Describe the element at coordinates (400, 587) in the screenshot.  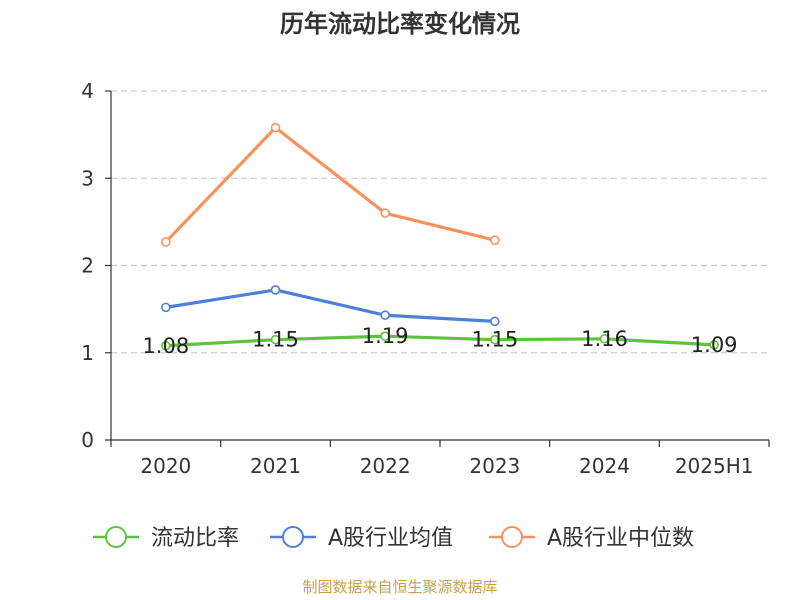
I see `source-note: 制图数据来自恒生聚源数据库` at that location.